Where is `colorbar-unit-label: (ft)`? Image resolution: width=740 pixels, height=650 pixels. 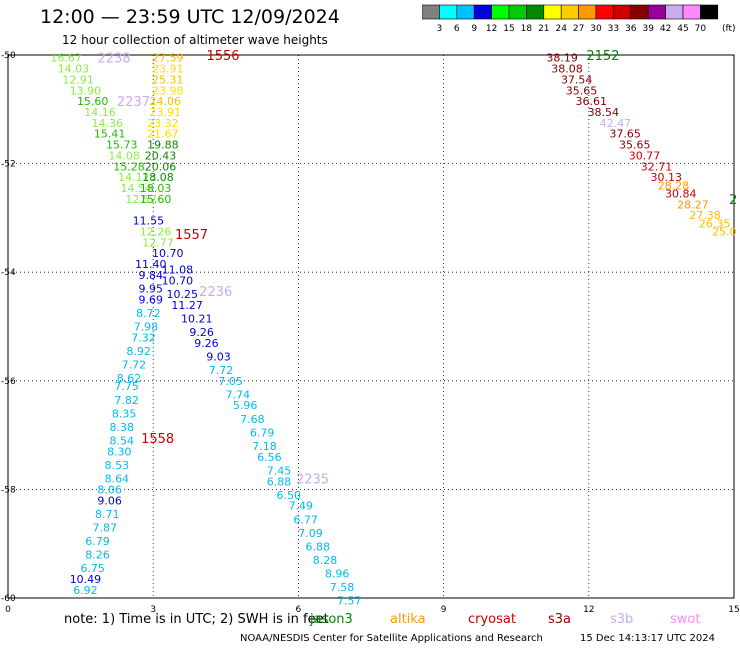 colorbar-unit-label: (ft) is located at coordinates (729, 29).